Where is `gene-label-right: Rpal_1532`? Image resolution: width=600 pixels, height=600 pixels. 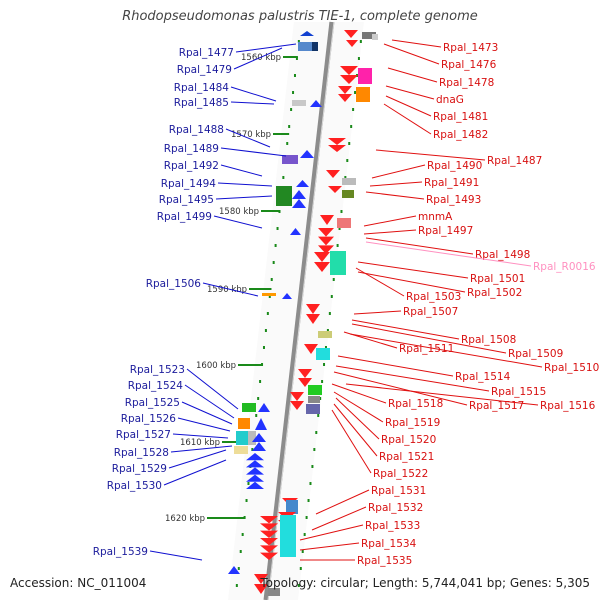 gene-label-right: Rpal_1532 is located at coordinates (395, 508).